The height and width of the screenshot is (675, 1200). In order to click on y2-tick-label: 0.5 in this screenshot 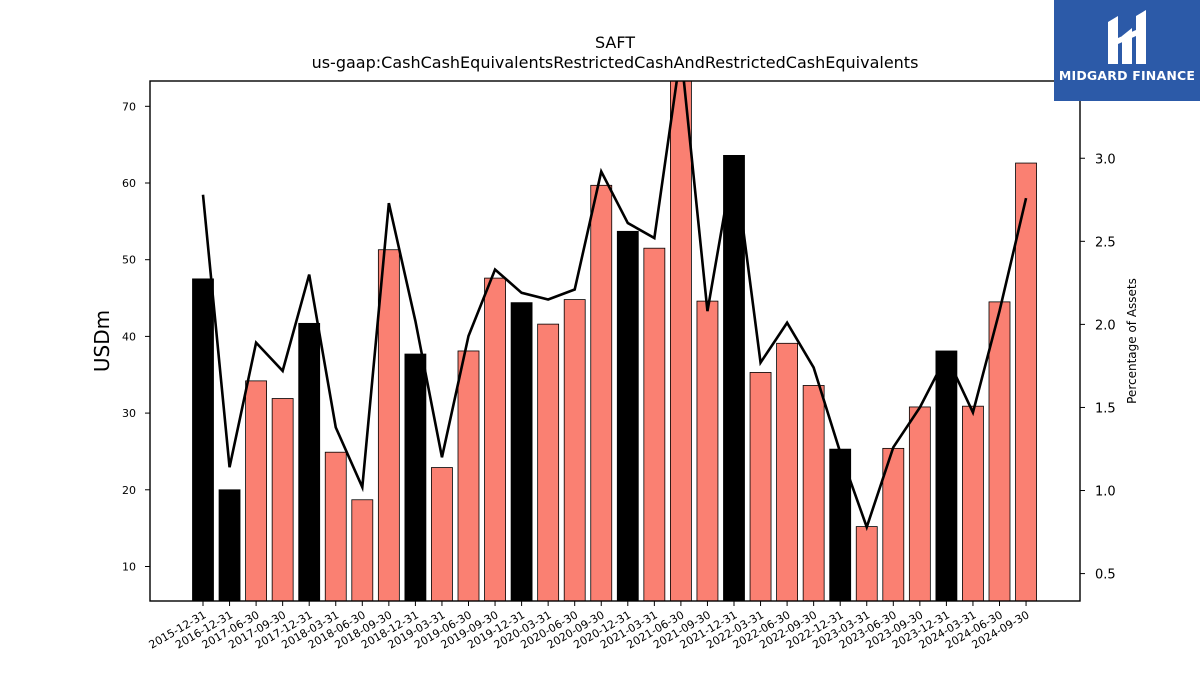, I will do `click(1105, 575)`.